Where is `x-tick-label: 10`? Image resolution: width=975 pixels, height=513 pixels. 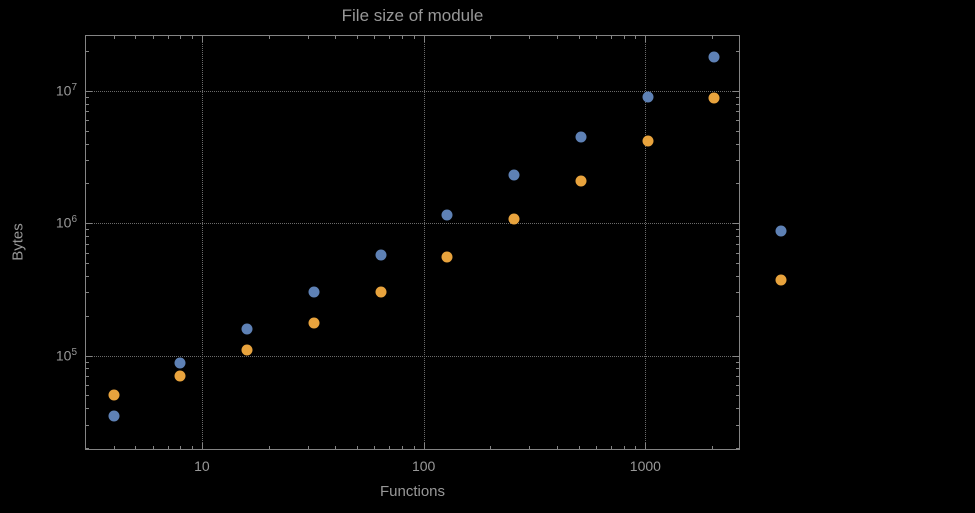
x-tick-label: 10 is located at coordinates (202, 466).